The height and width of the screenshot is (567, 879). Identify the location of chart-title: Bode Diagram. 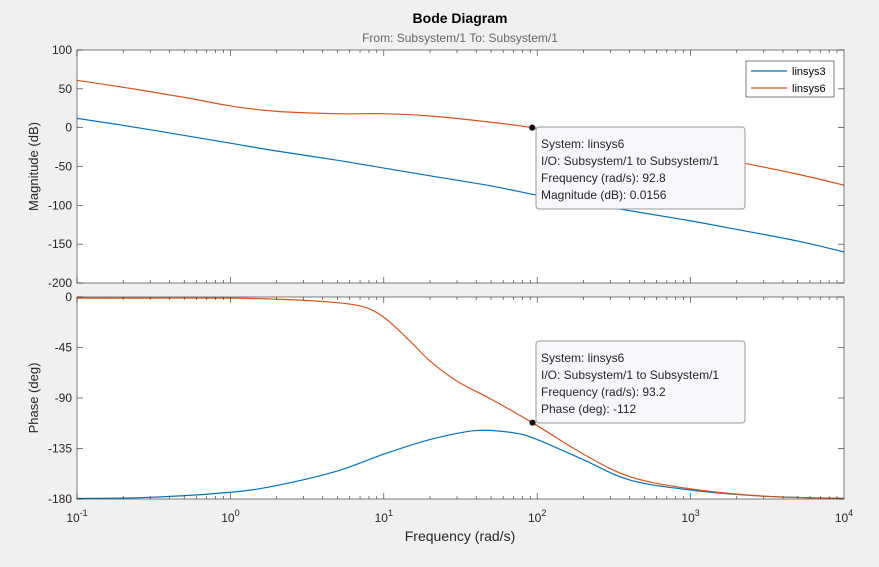
(460, 18).